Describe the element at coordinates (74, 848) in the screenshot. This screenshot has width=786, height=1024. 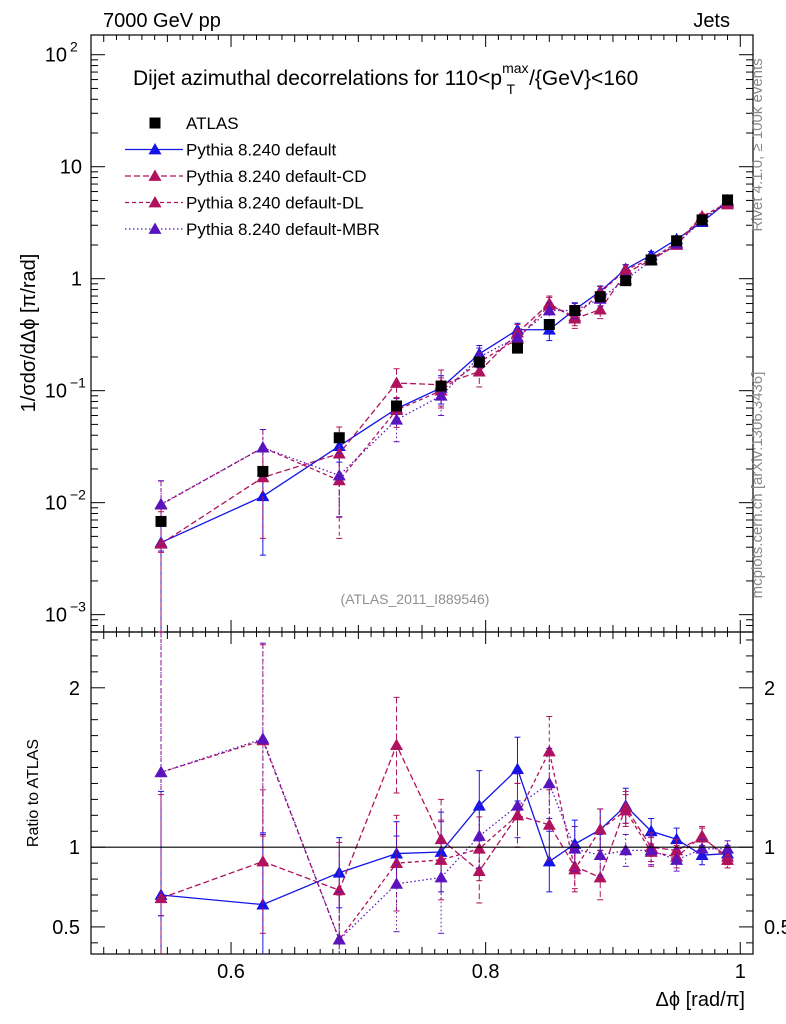
I see `ratio-y-tick-label: 1` at that location.